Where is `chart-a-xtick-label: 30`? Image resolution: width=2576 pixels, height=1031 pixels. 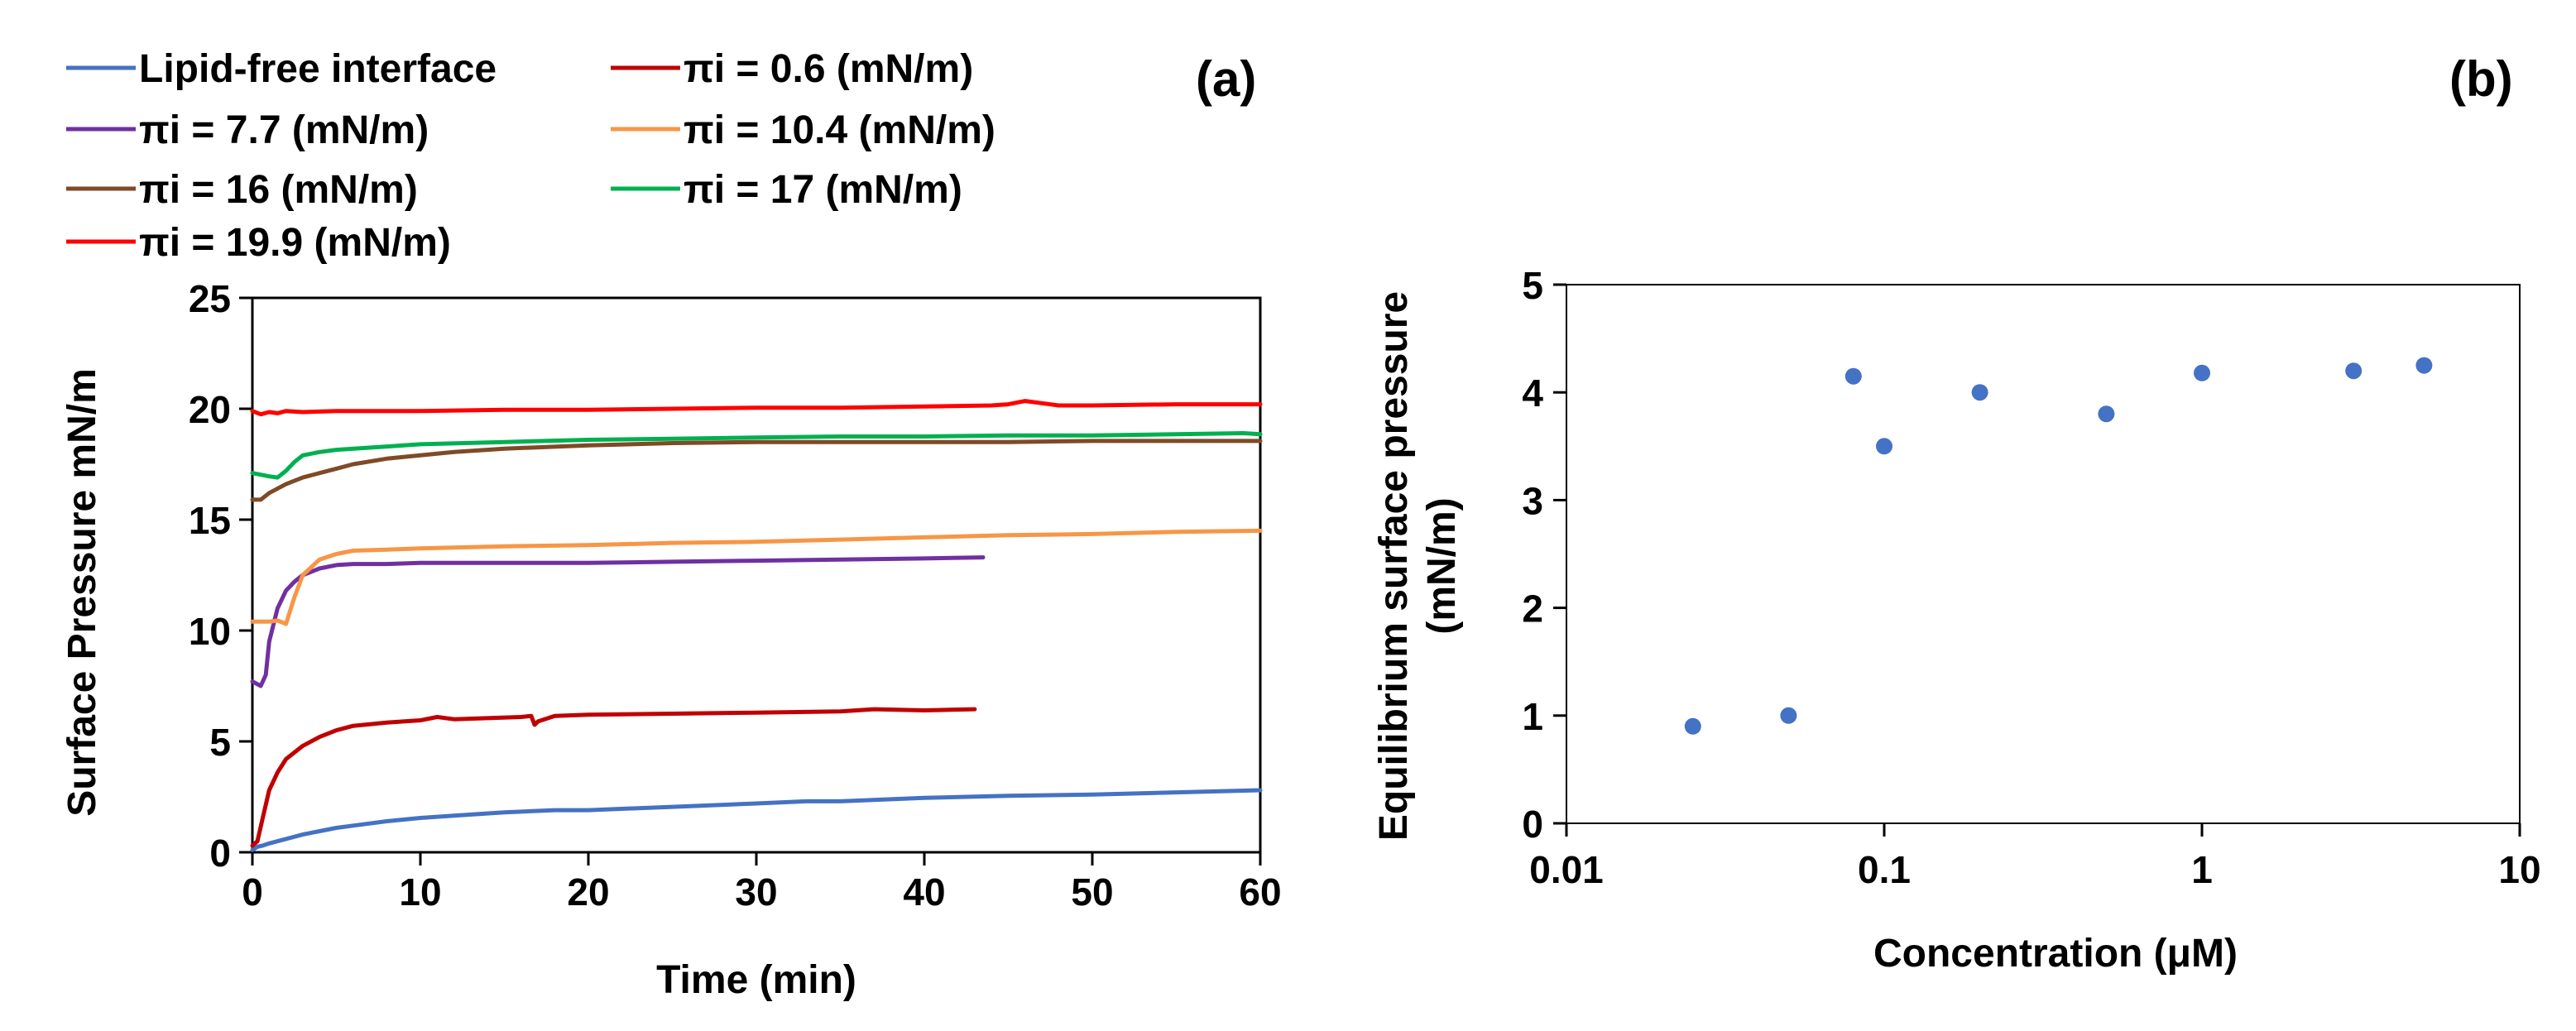
chart-a-xtick-label: 30 is located at coordinates (756, 892).